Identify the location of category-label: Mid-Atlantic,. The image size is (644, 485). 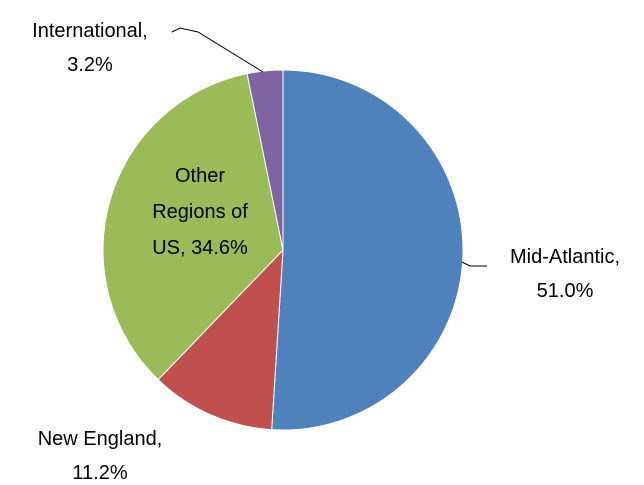
(565, 257).